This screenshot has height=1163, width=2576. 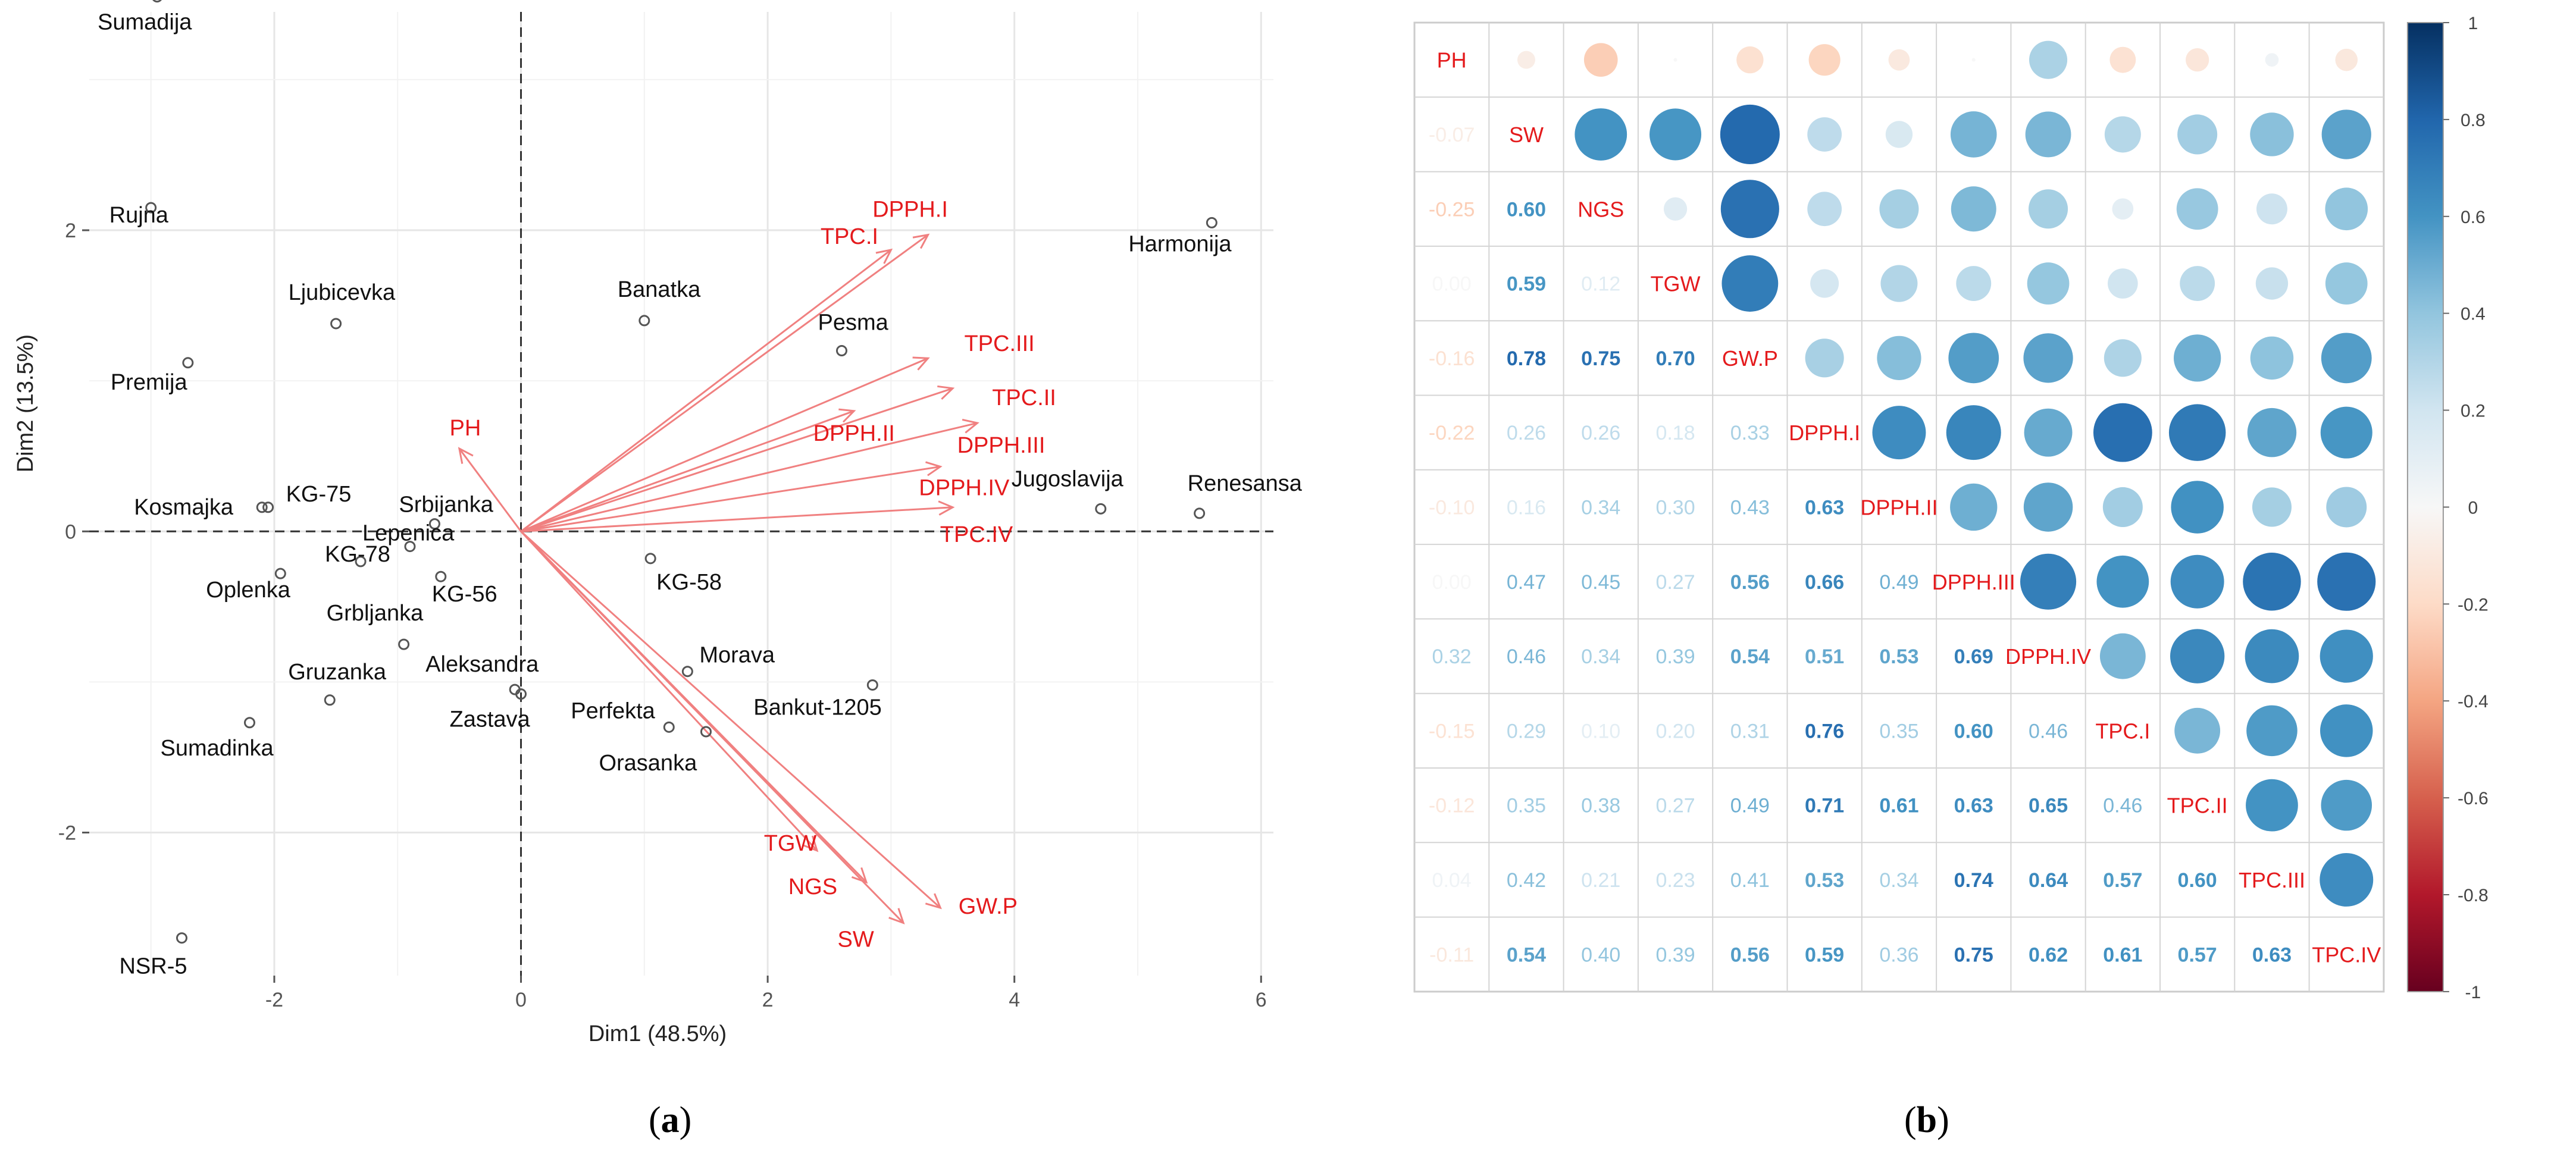 What do you see at coordinates (2473, 23) in the screenshot?
I see `colorbar-tick-label: 1` at bounding box center [2473, 23].